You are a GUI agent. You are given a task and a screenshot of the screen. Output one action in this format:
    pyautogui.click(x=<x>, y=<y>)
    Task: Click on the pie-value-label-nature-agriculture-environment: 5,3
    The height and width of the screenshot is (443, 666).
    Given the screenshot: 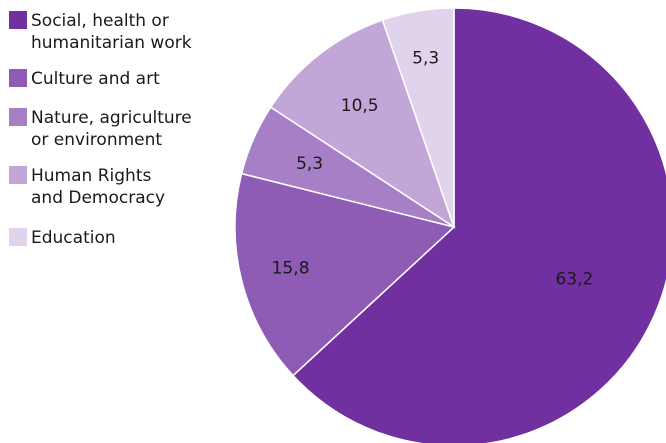 What is the action you would take?
    pyautogui.click(x=309, y=164)
    